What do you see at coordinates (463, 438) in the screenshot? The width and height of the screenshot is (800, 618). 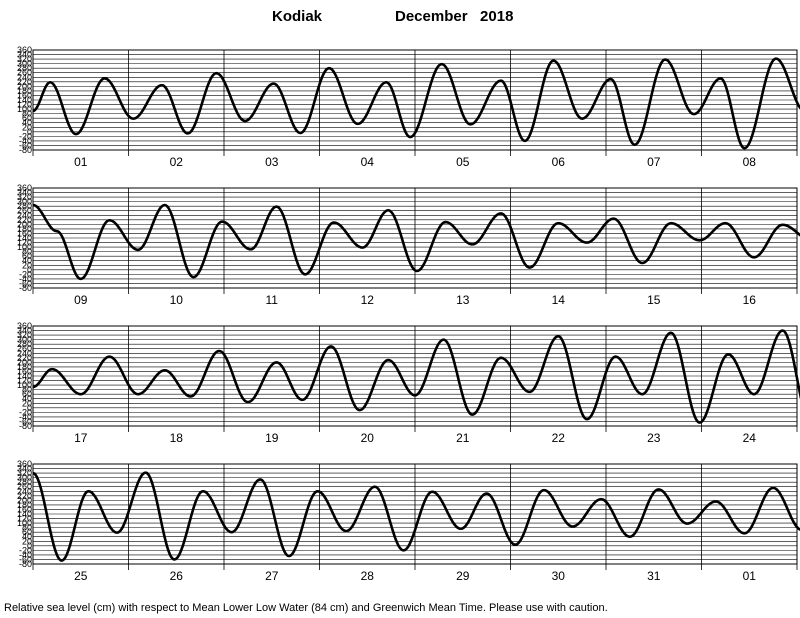 I see `day-label: 21` at bounding box center [463, 438].